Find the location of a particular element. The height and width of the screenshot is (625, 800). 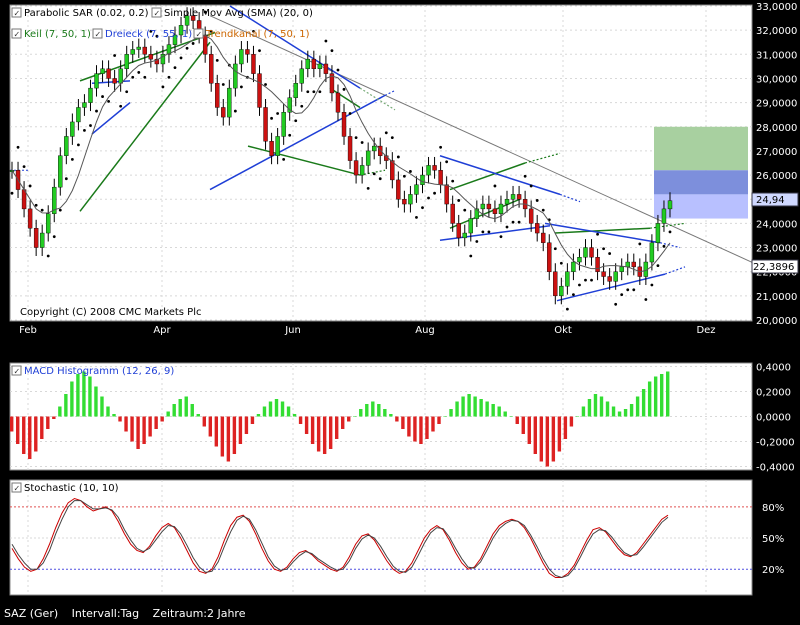

legend-trendkanal-label: Trendkanal (7, 50, 1) is located at coordinates (257, 34).